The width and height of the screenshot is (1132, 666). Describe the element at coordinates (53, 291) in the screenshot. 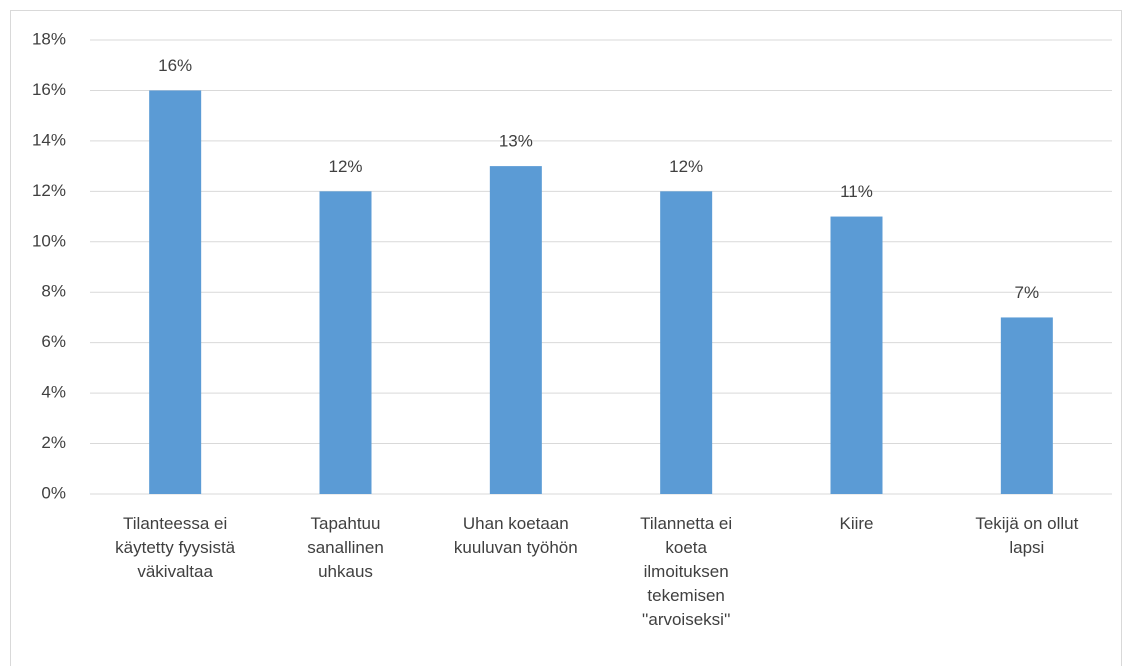

I see `y-tick-label: 8%` at that location.